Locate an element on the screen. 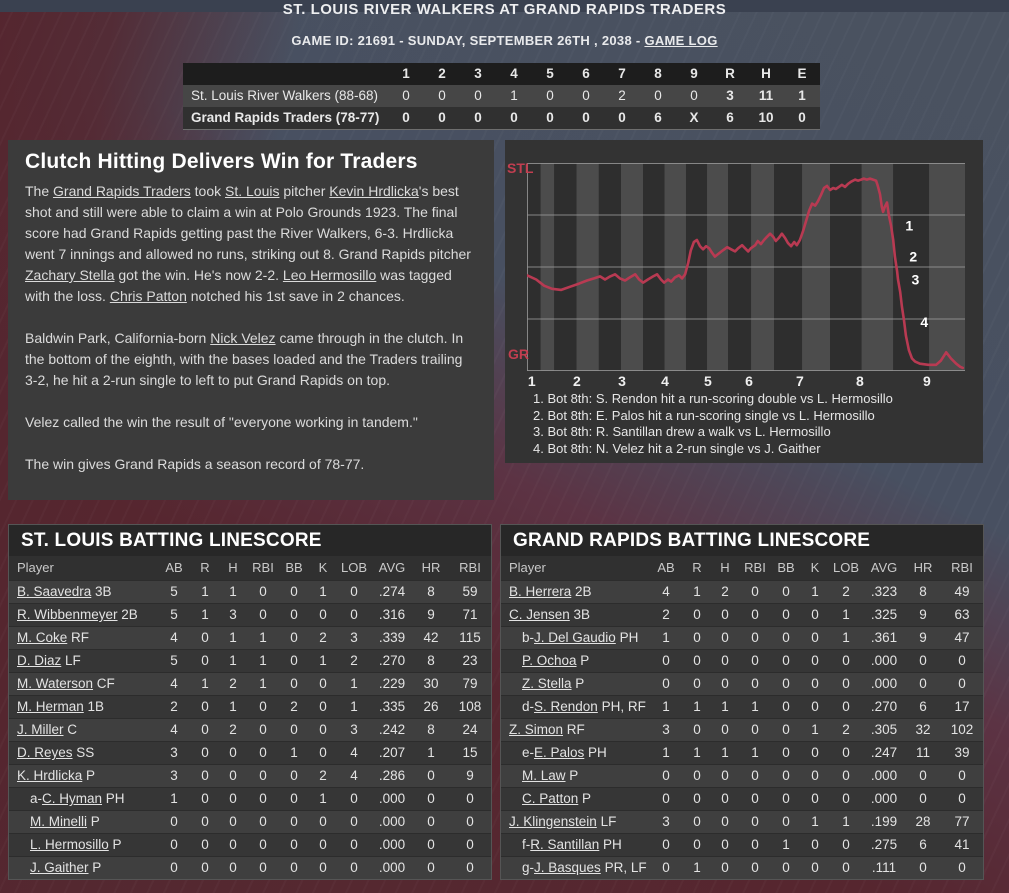 This screenshot has width=1009, height=893. player-link: L. Hermosillo is located at coordinates (69, 844).